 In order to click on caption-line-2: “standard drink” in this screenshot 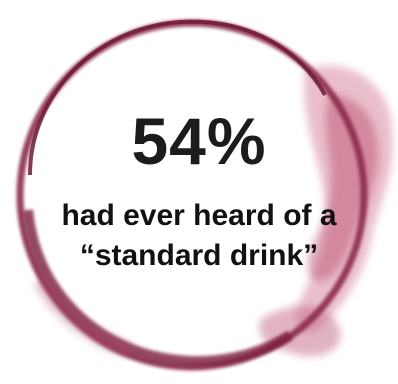, I will do `click(199, 255)`.